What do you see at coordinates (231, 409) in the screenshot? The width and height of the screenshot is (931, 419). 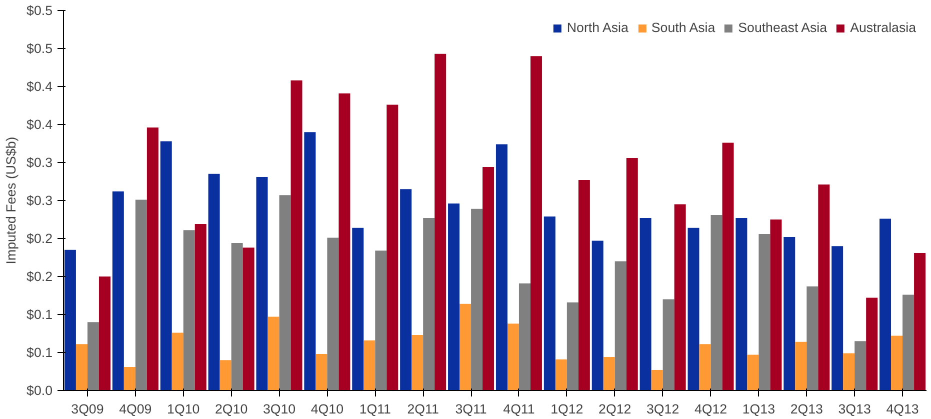 I see `x-tick-label: 2Q10` at bounding box center [231, 409].